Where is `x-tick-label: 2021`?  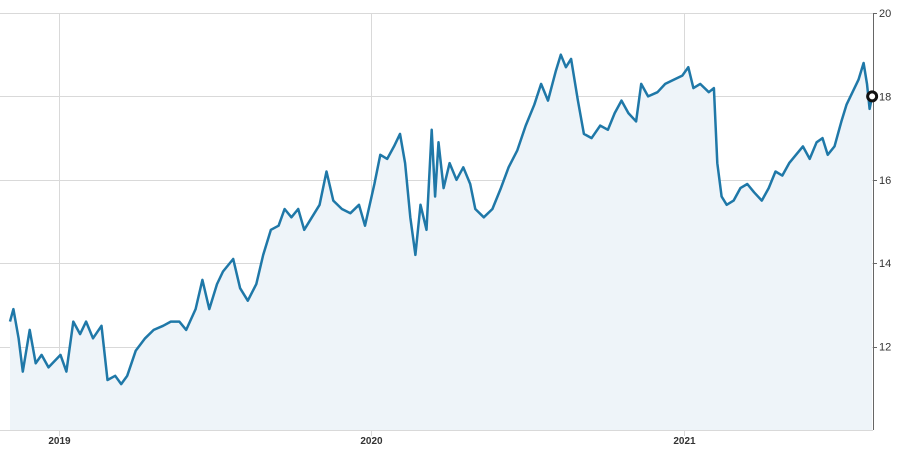
x-tick-label: 2021 is located at coordinates (684, 441).